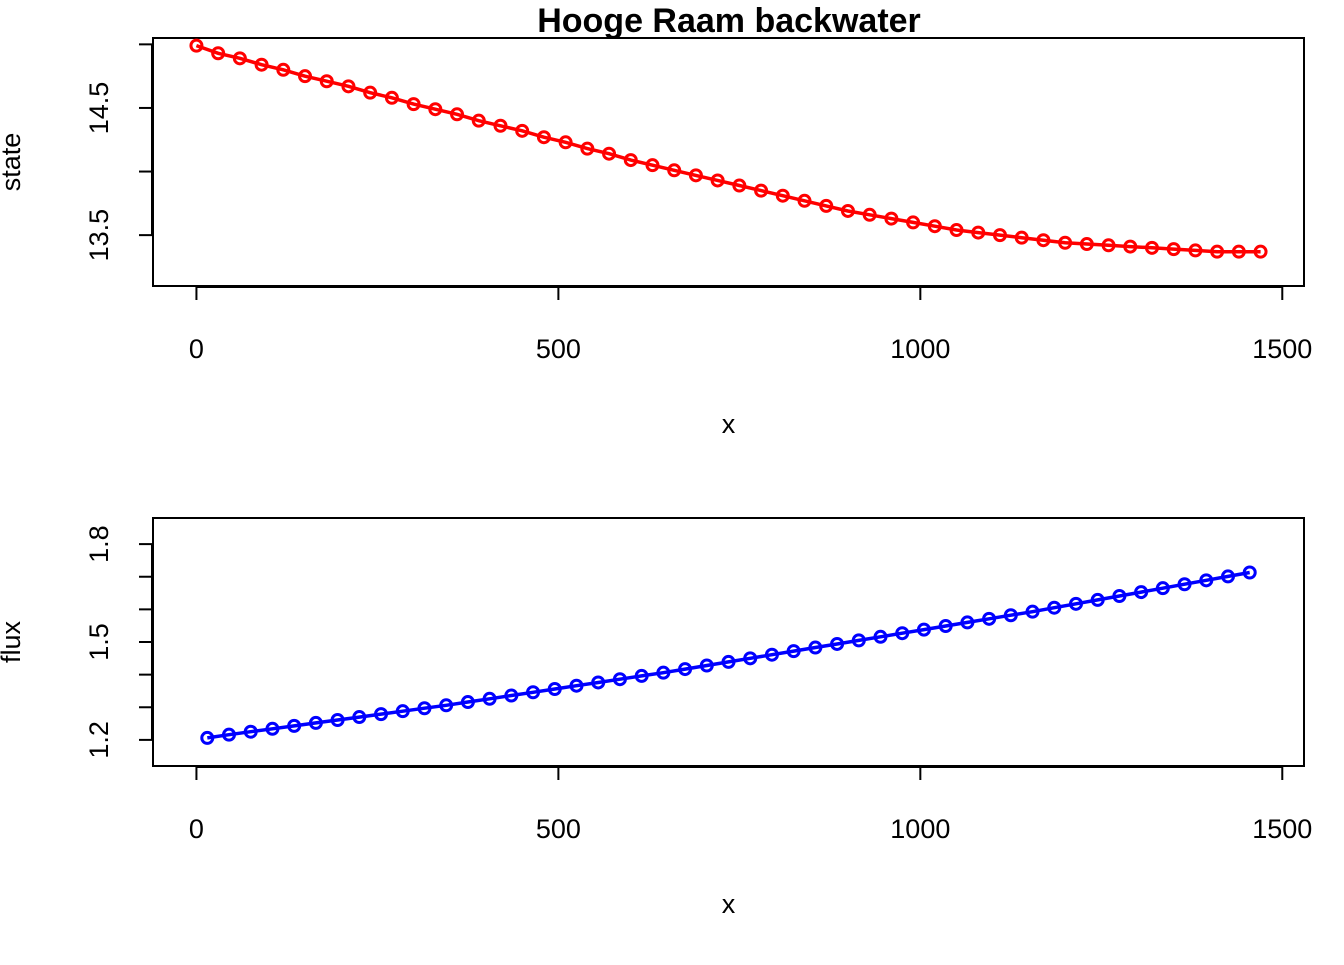 This screenshot has width=1344, height=965. Describe the element at coordinates (13, 162) in the screenshot. I see `y-axis-title: state` at that location.